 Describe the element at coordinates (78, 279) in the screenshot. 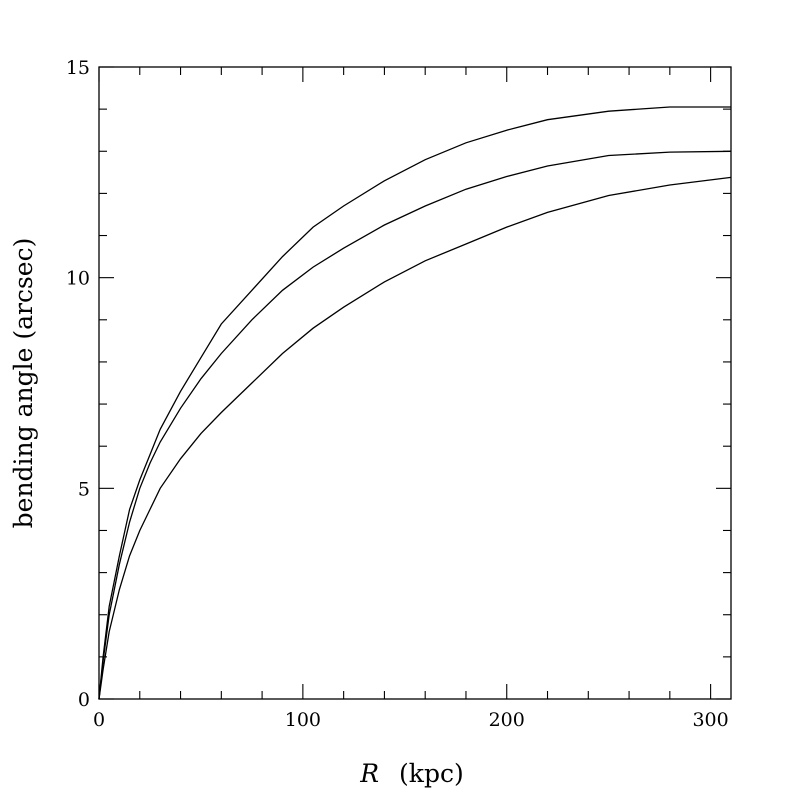

I see `y-tick-label: 10` at that location.